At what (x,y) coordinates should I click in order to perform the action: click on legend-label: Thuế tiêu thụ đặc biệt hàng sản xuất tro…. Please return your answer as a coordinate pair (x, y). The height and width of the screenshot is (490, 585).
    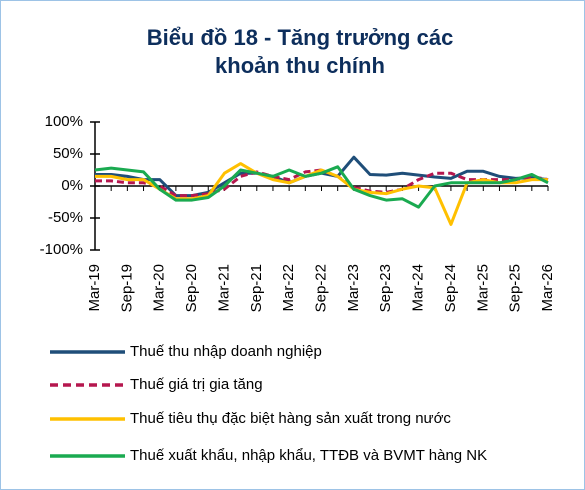
    Looking at the image, I should click on (290, 418).